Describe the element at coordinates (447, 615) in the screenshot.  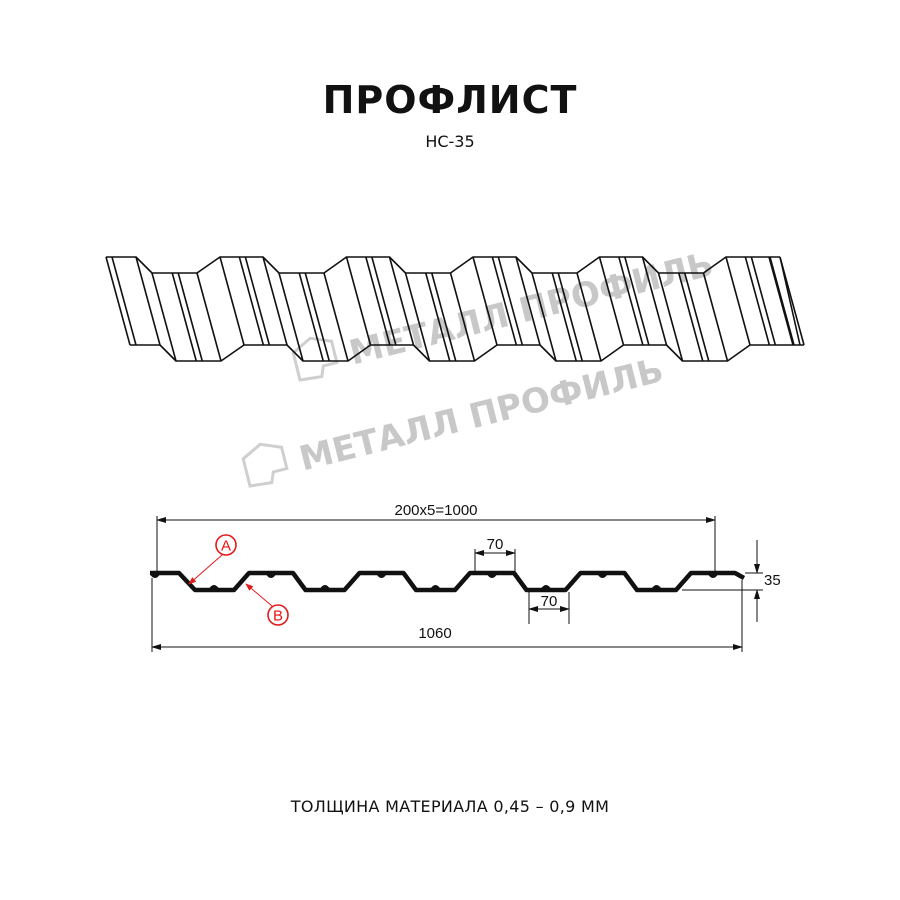
I see `dimension-total-width` at that location.